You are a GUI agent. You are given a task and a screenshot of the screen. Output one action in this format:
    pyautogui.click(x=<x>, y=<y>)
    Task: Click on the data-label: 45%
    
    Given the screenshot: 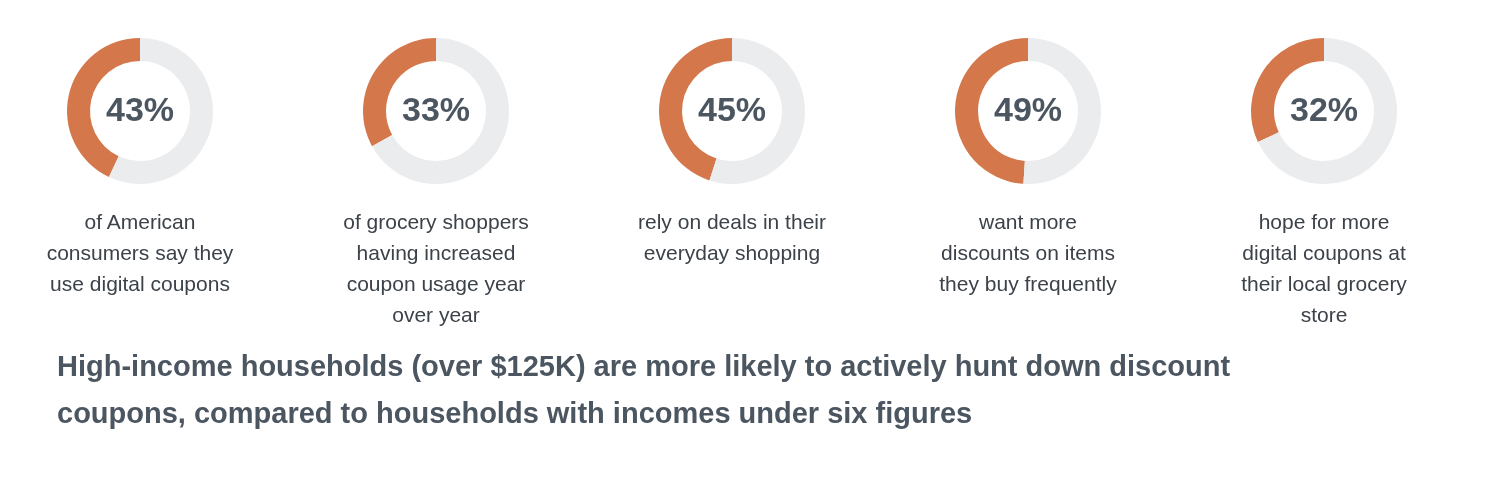 What is the action you would take?
    pyautogui.click(x=732, y=109)
    